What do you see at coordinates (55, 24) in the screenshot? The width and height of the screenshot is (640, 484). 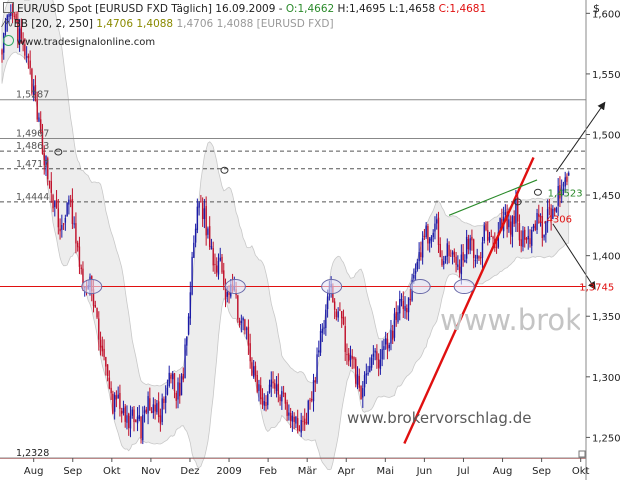 I see `indicator-name: BB [20, 2, 250]` at bounding box center [55, 24].